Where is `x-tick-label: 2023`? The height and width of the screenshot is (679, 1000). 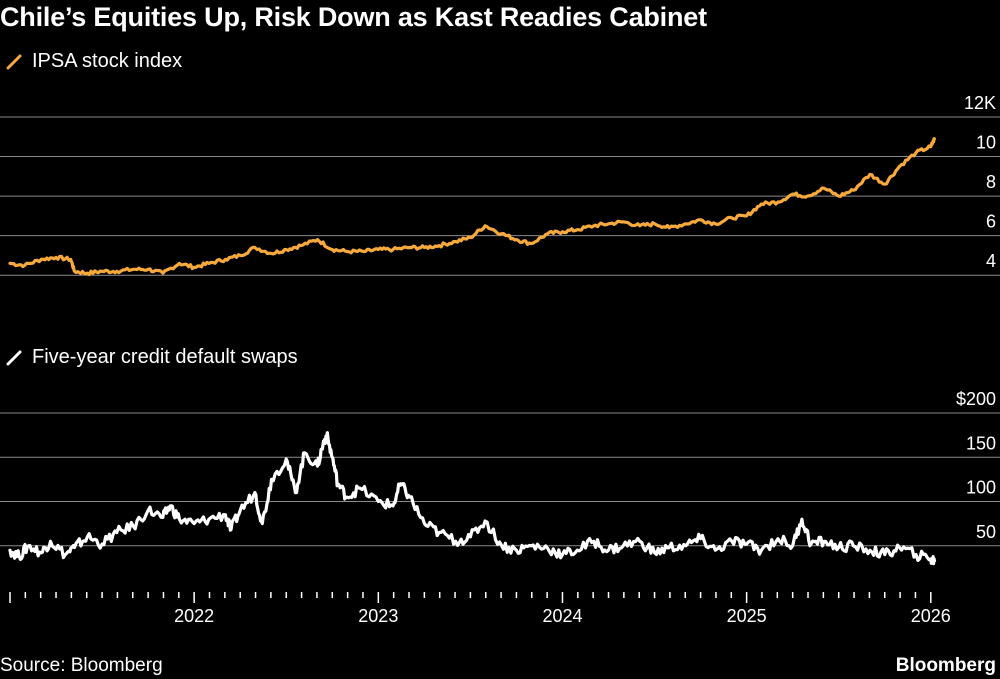 x-tick-label: 2023 is located at coordinates (378, 616).